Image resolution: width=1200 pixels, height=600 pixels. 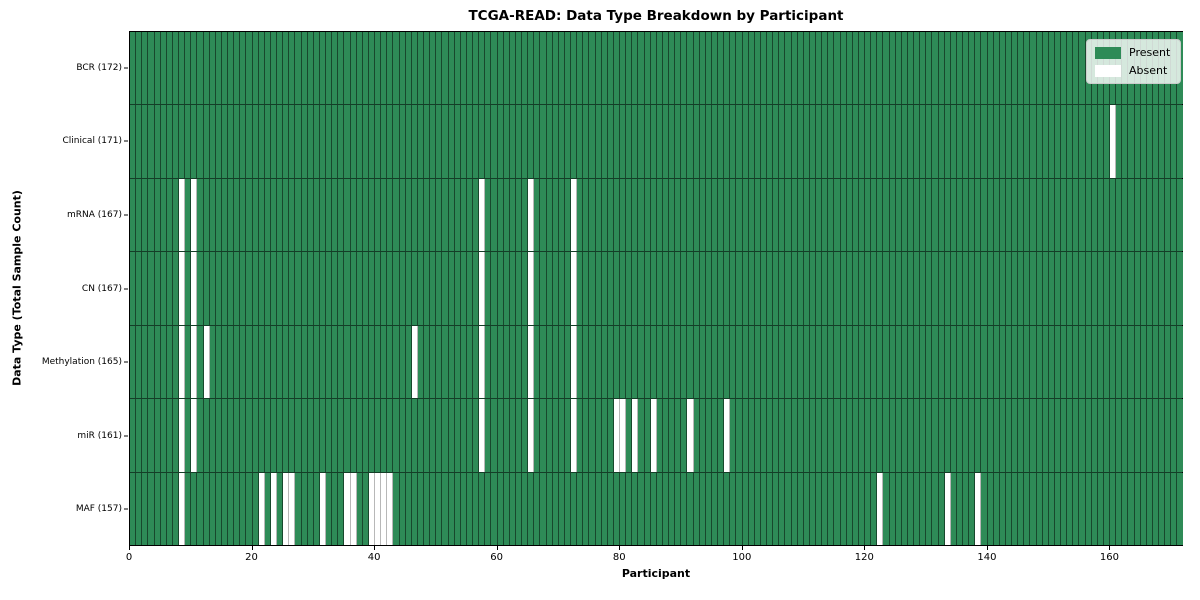 I want to click on y-tick-mark, so click(x=126, y=509).